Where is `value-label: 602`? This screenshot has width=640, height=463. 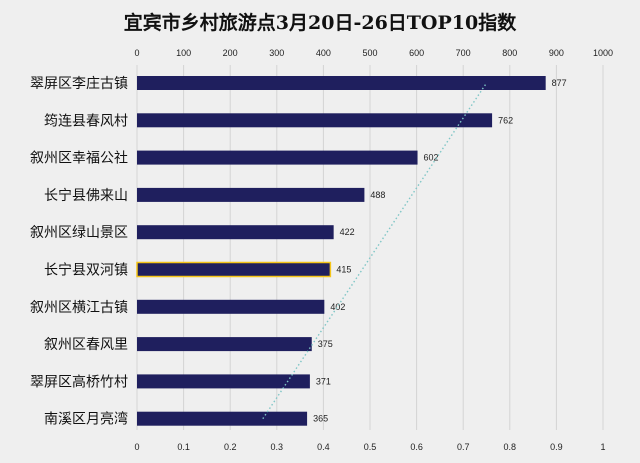
value-label: 602 is located at coordinates (431, 158).